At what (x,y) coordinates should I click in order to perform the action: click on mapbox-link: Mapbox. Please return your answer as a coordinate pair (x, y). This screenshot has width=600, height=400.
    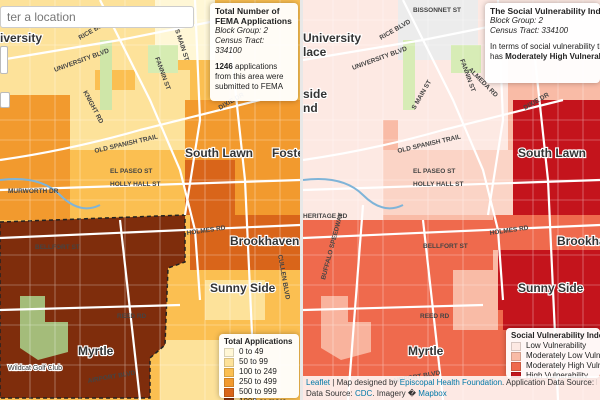
    Looking at the image, I should click on (432, 393).